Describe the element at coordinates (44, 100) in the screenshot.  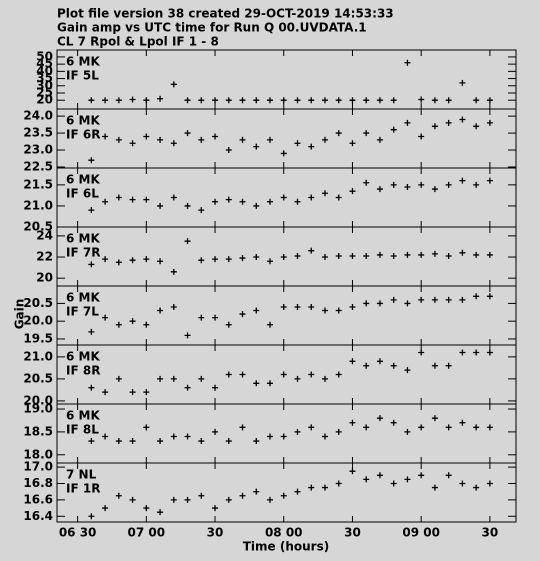
I see `y-tick-label: 20` at that location.